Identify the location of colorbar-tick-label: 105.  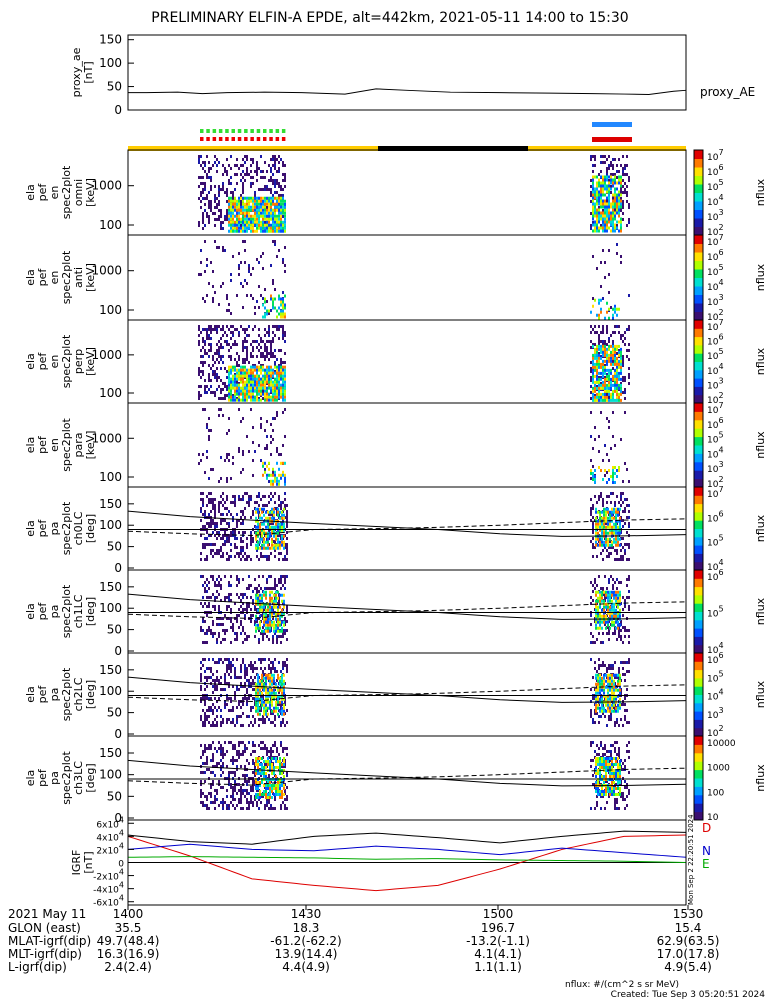
(715, 185).